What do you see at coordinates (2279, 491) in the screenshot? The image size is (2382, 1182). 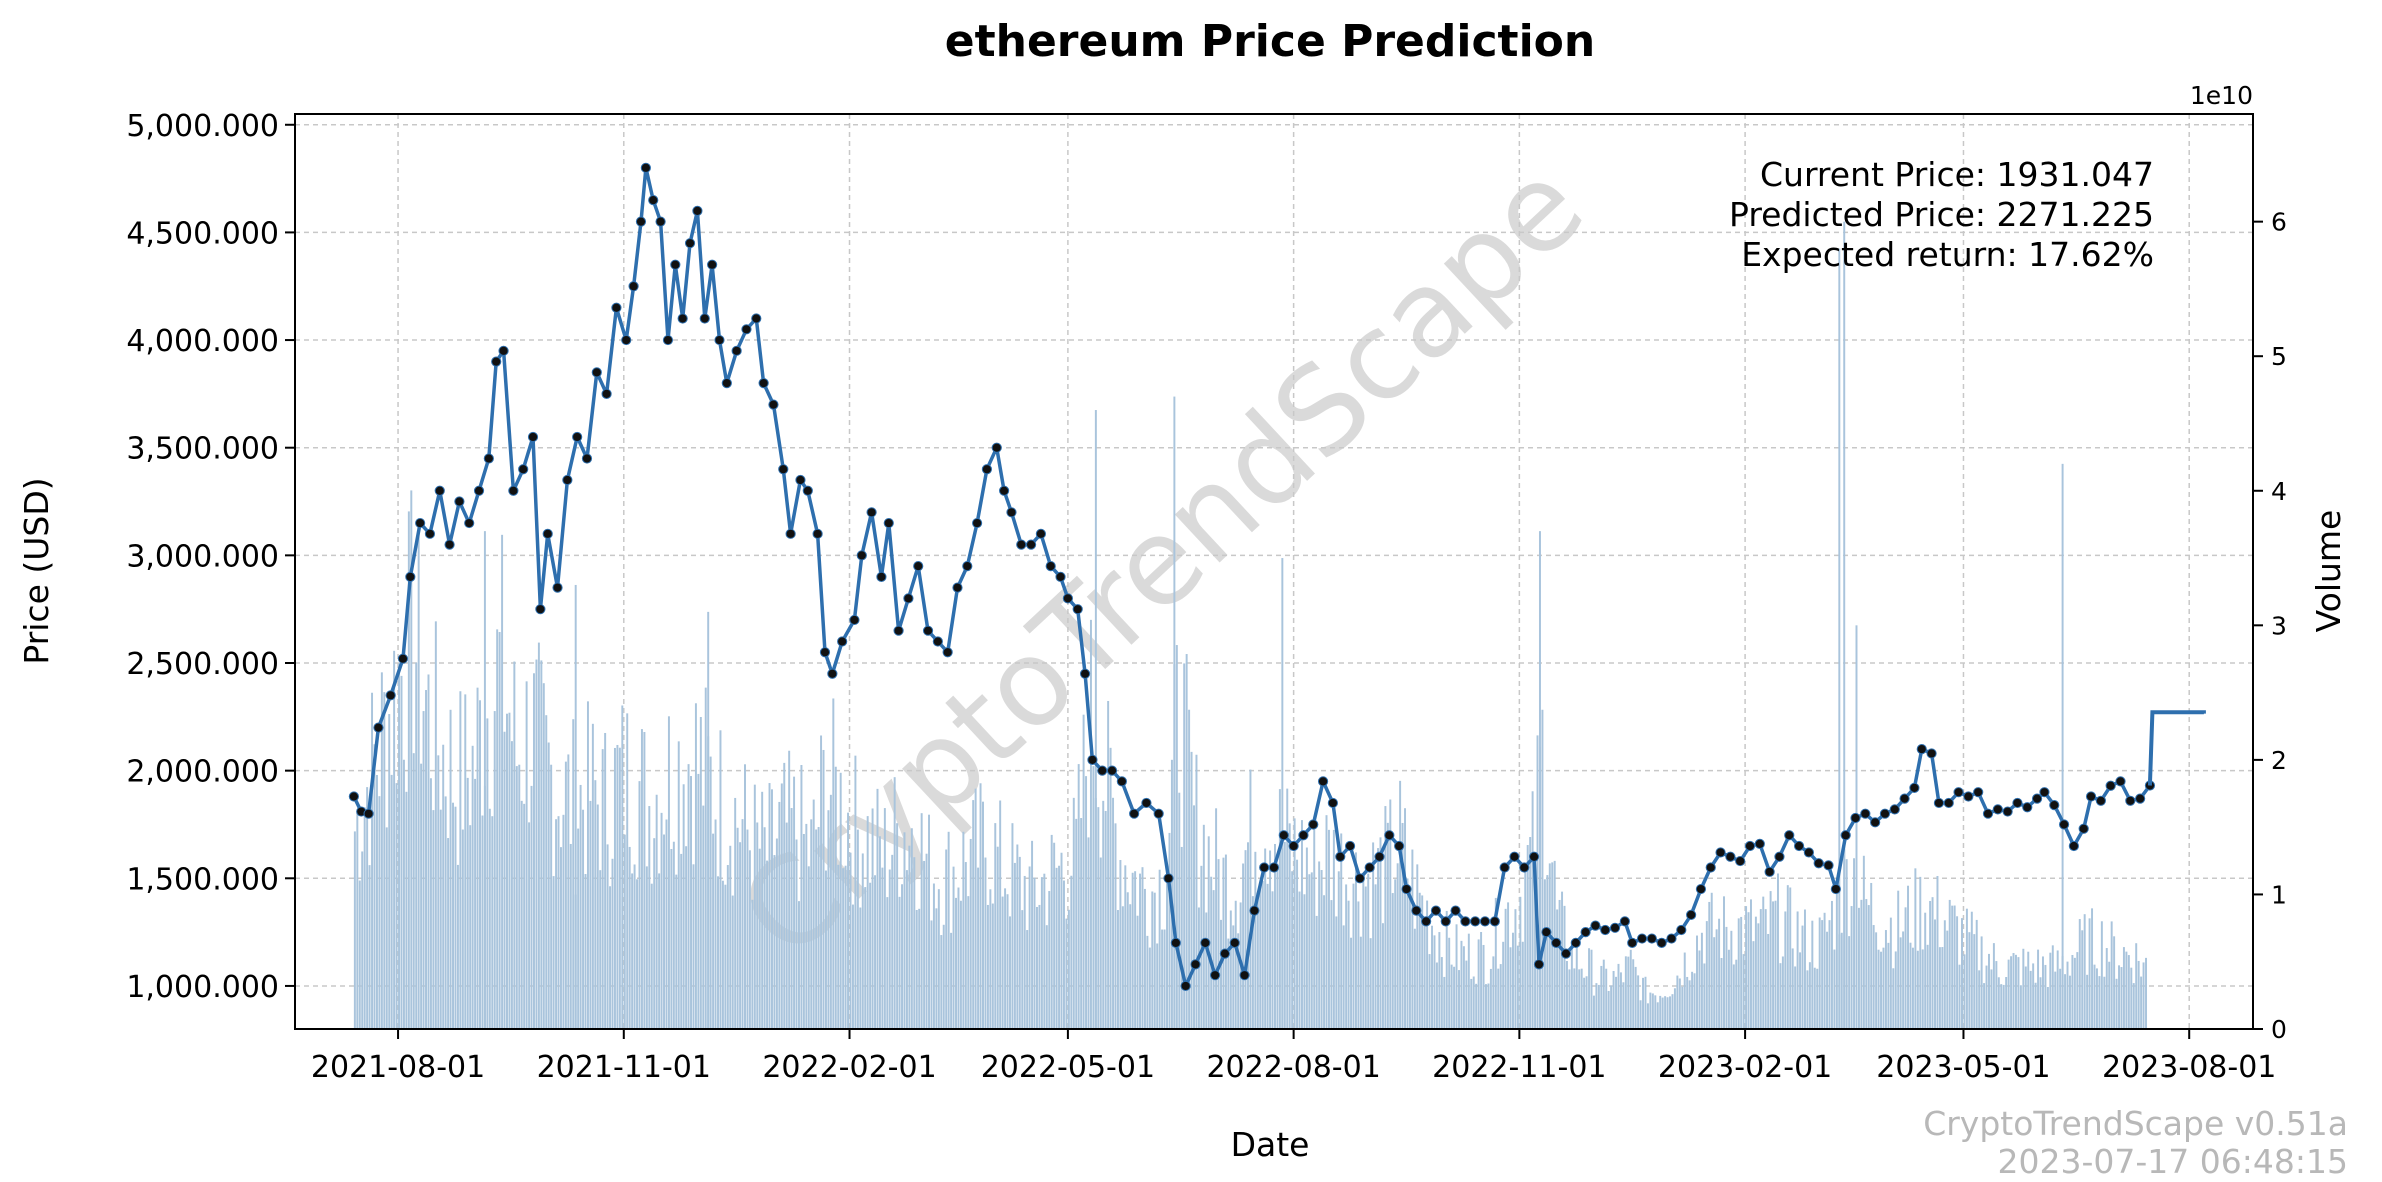 I see `y2-tick-label: 4` at bounding box center [2279, 491].